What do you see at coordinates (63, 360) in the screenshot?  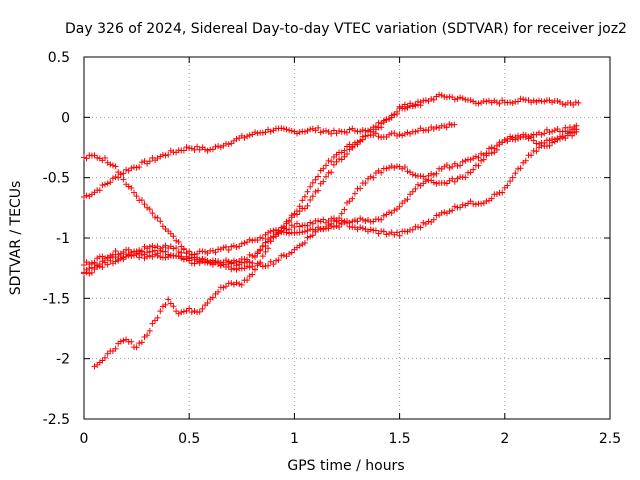 I see `y-tick-label: -2` at bounding box center [63, 360].